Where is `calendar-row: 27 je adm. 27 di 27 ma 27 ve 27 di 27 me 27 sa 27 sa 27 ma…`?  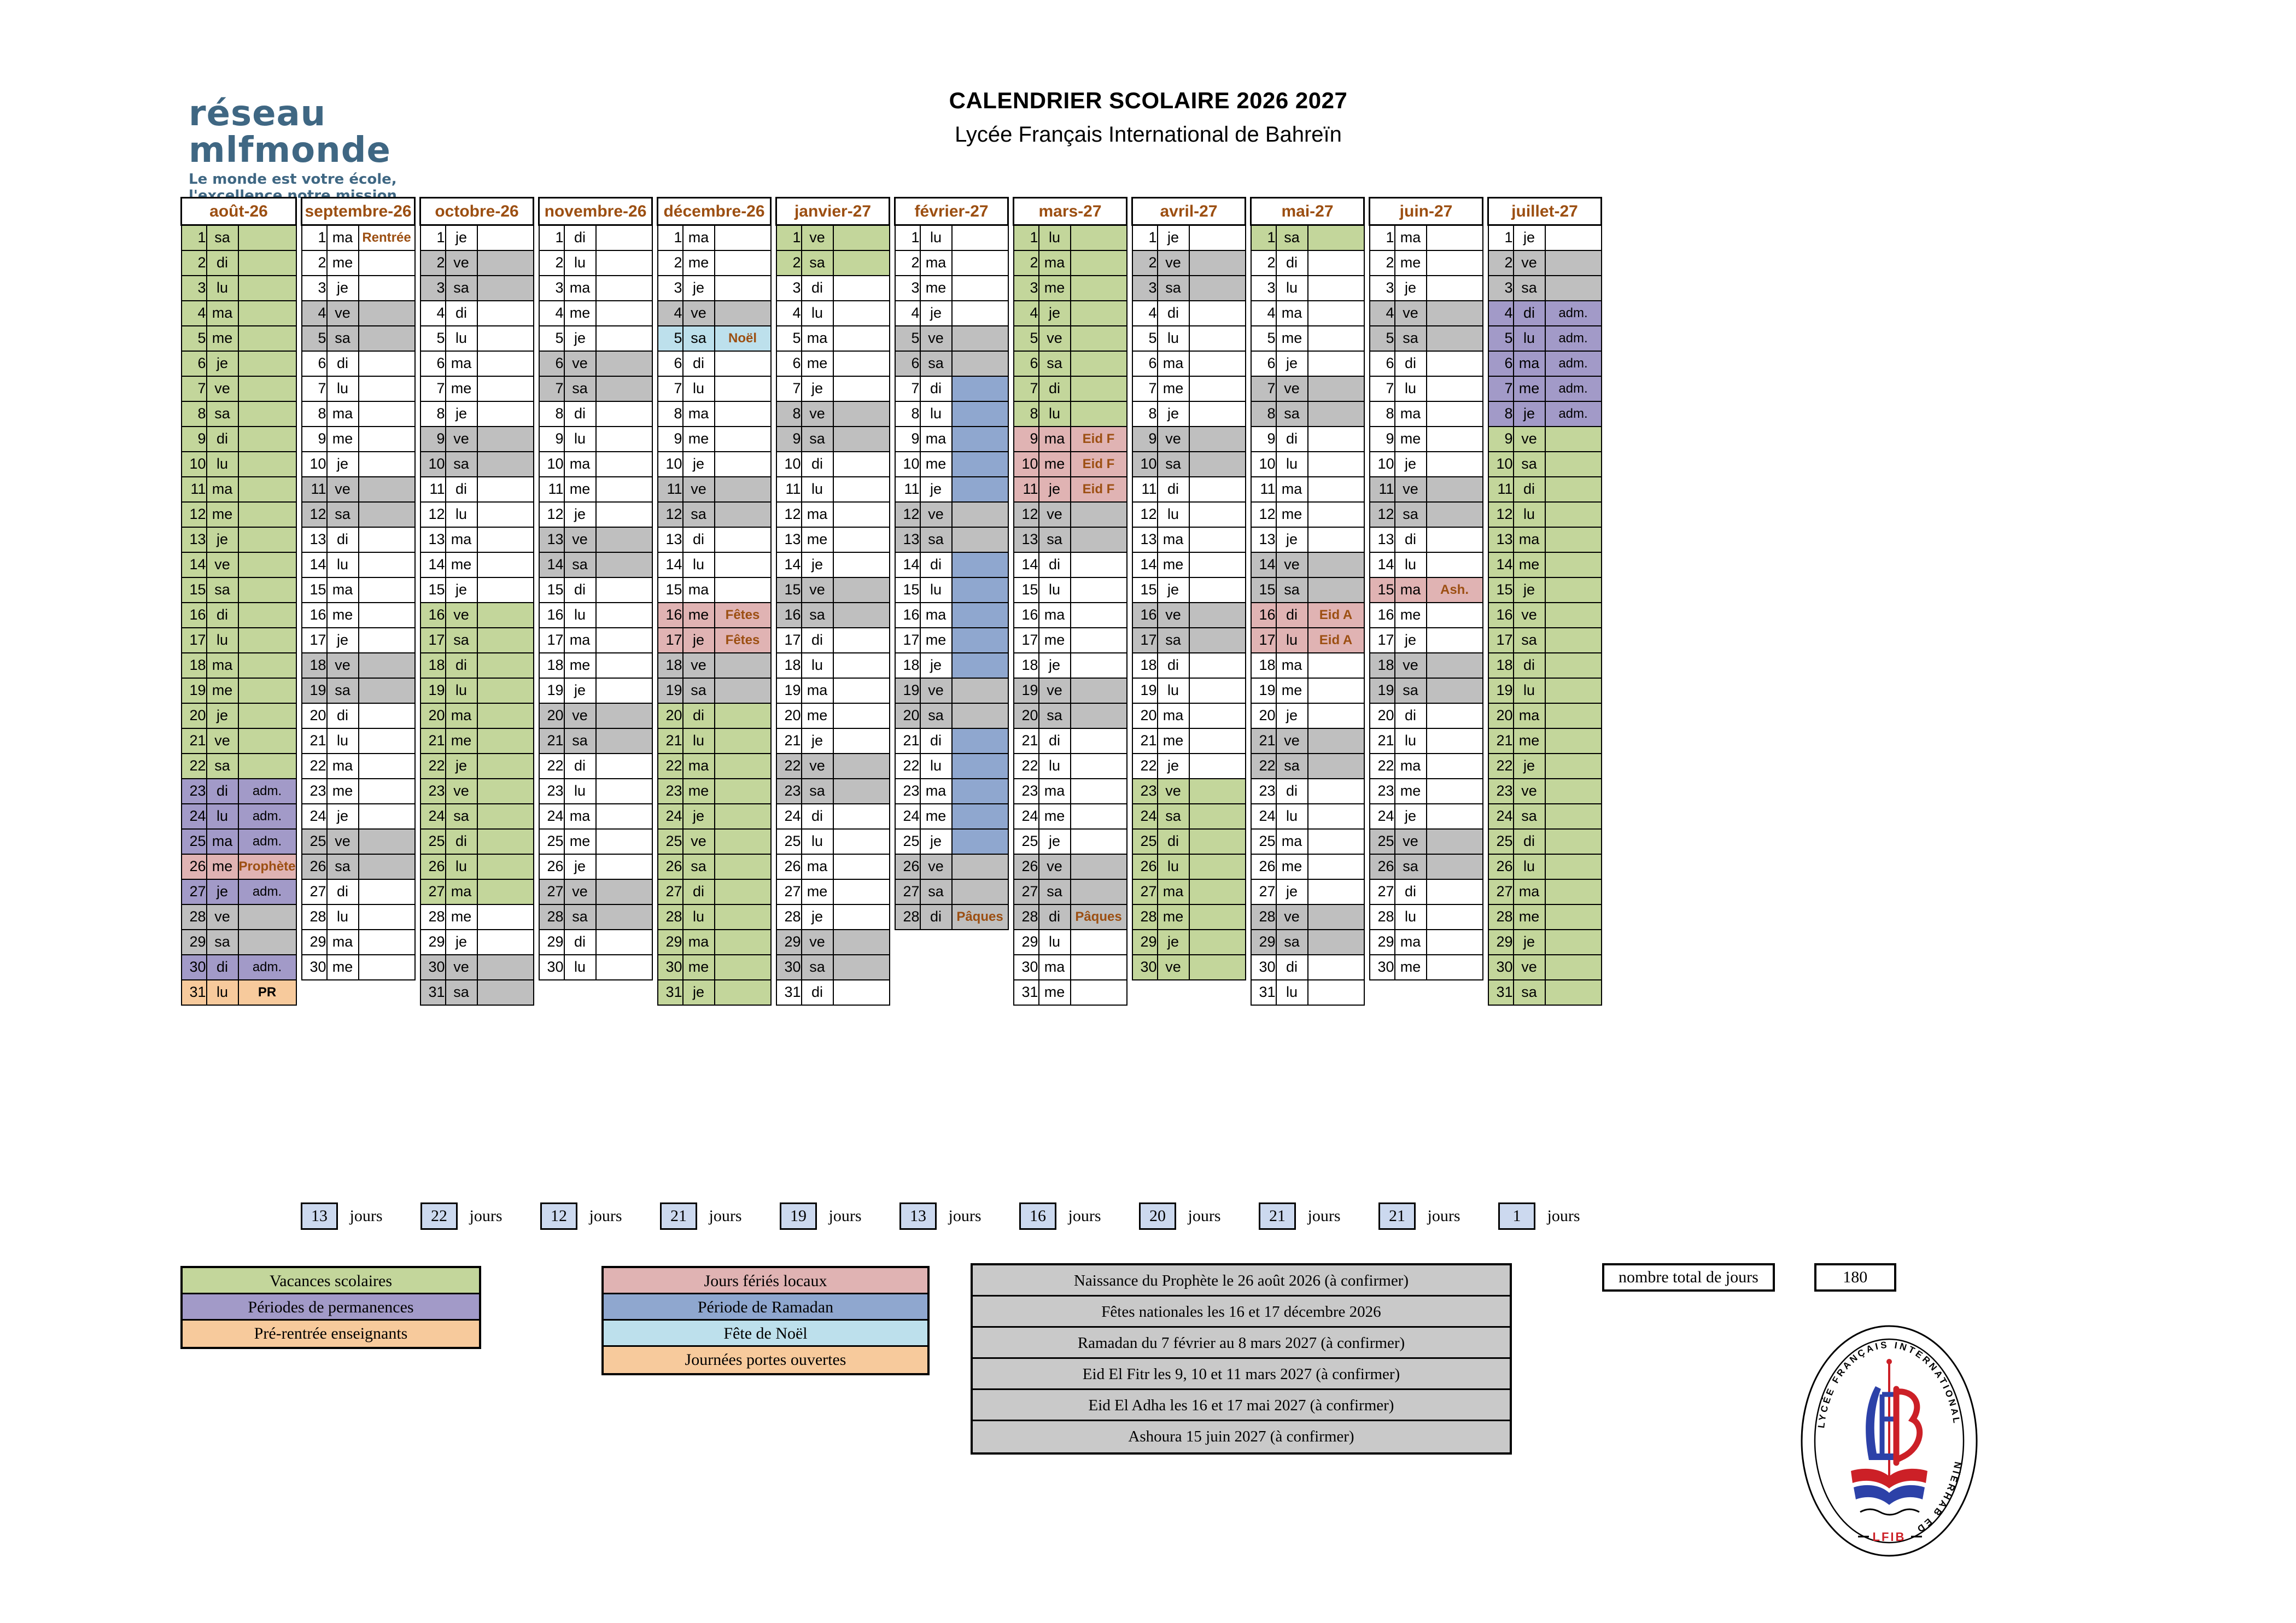
calendar-row: 27 je adm. 27 di 27 ma 27 ve 27 di 27 me 27 sa 27 sa 27 ma… is located at coordinates (891, 891).